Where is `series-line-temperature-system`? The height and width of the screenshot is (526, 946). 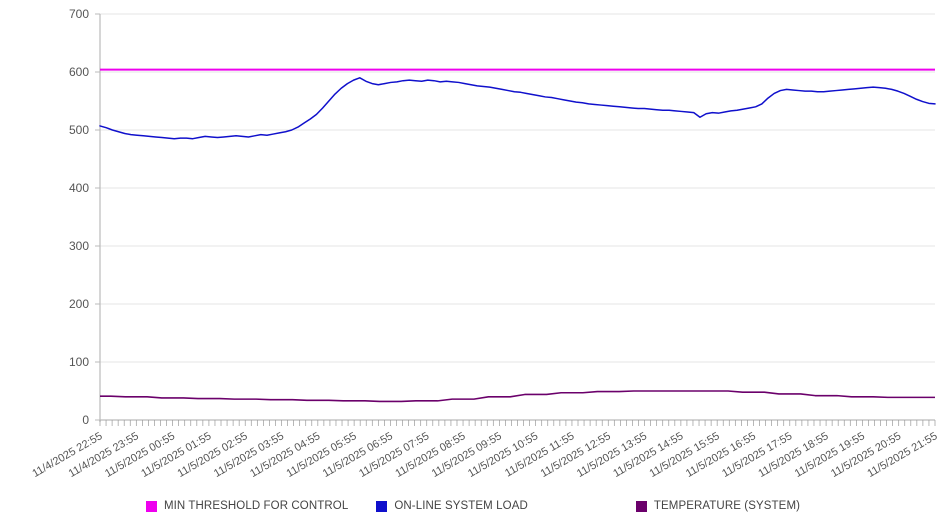
series-line-temperature-system is located at coordinates (517, 396).